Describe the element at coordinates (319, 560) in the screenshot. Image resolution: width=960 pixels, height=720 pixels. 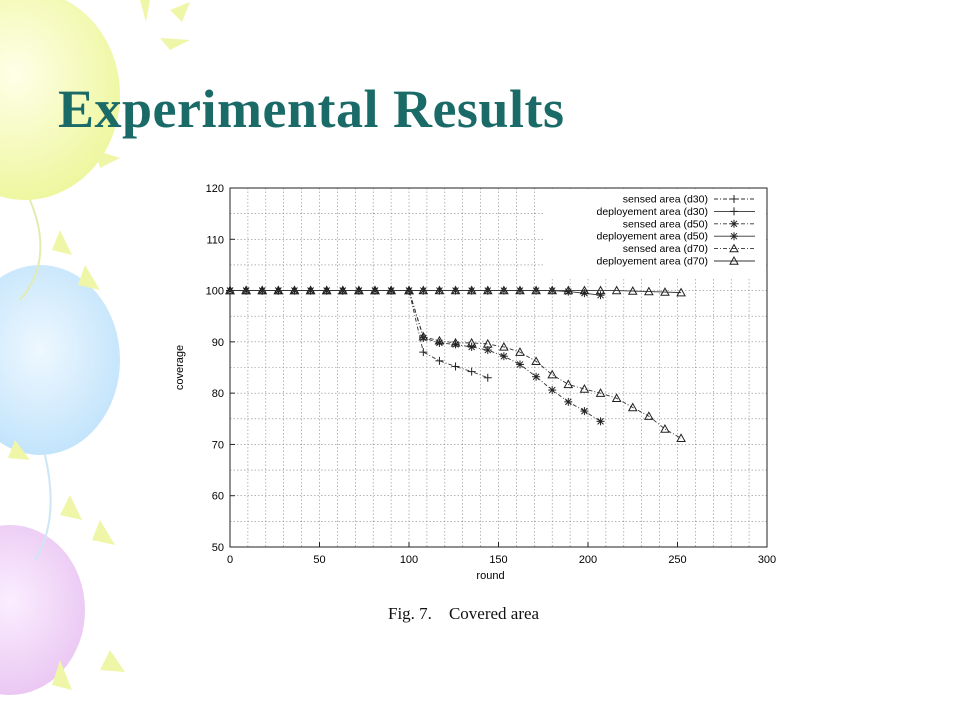
I see `x-tick-label: 50` at that location.